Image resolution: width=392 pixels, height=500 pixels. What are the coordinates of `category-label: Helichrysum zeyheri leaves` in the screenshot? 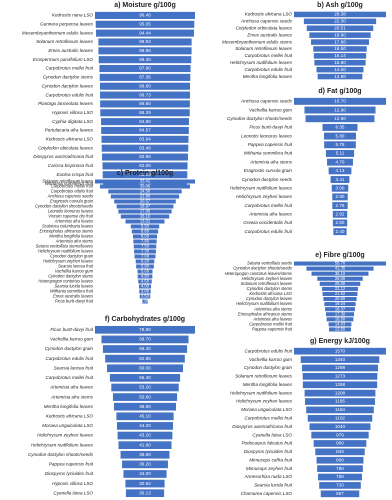 It's located at (264, 196).